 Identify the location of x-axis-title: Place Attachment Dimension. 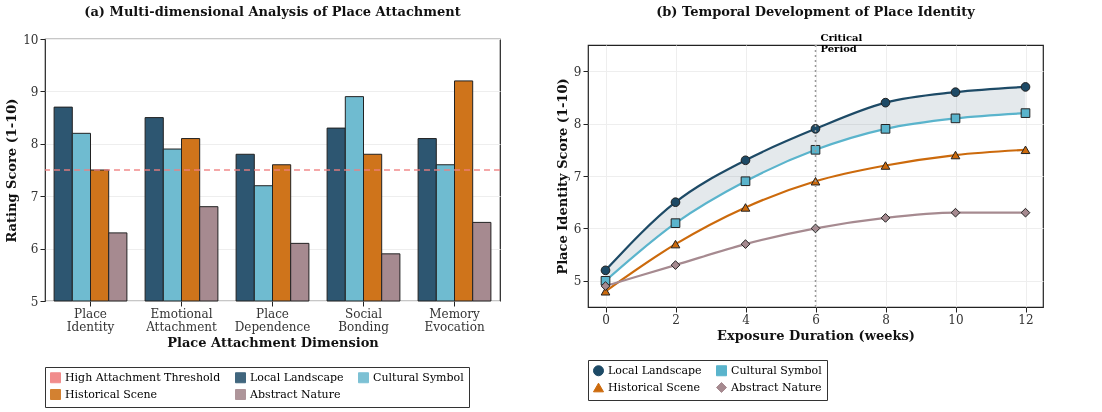
(273, 342).